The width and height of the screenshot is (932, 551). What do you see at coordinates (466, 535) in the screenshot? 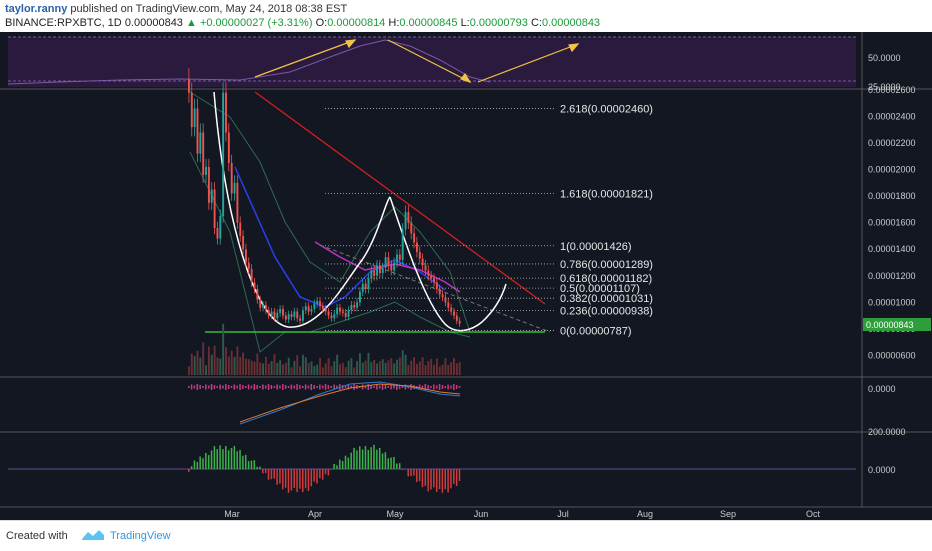
I see `footer: Created with TradingView` at bounding box center [466, 535].